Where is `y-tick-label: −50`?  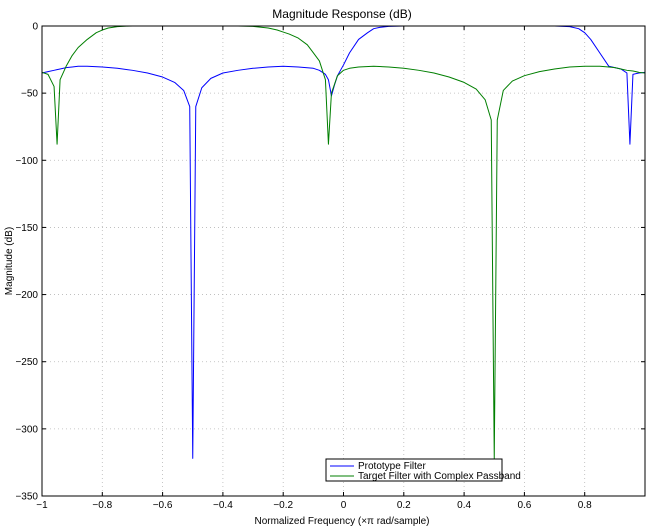
y-tick-label: −50 is located at coordinates (29, 94).